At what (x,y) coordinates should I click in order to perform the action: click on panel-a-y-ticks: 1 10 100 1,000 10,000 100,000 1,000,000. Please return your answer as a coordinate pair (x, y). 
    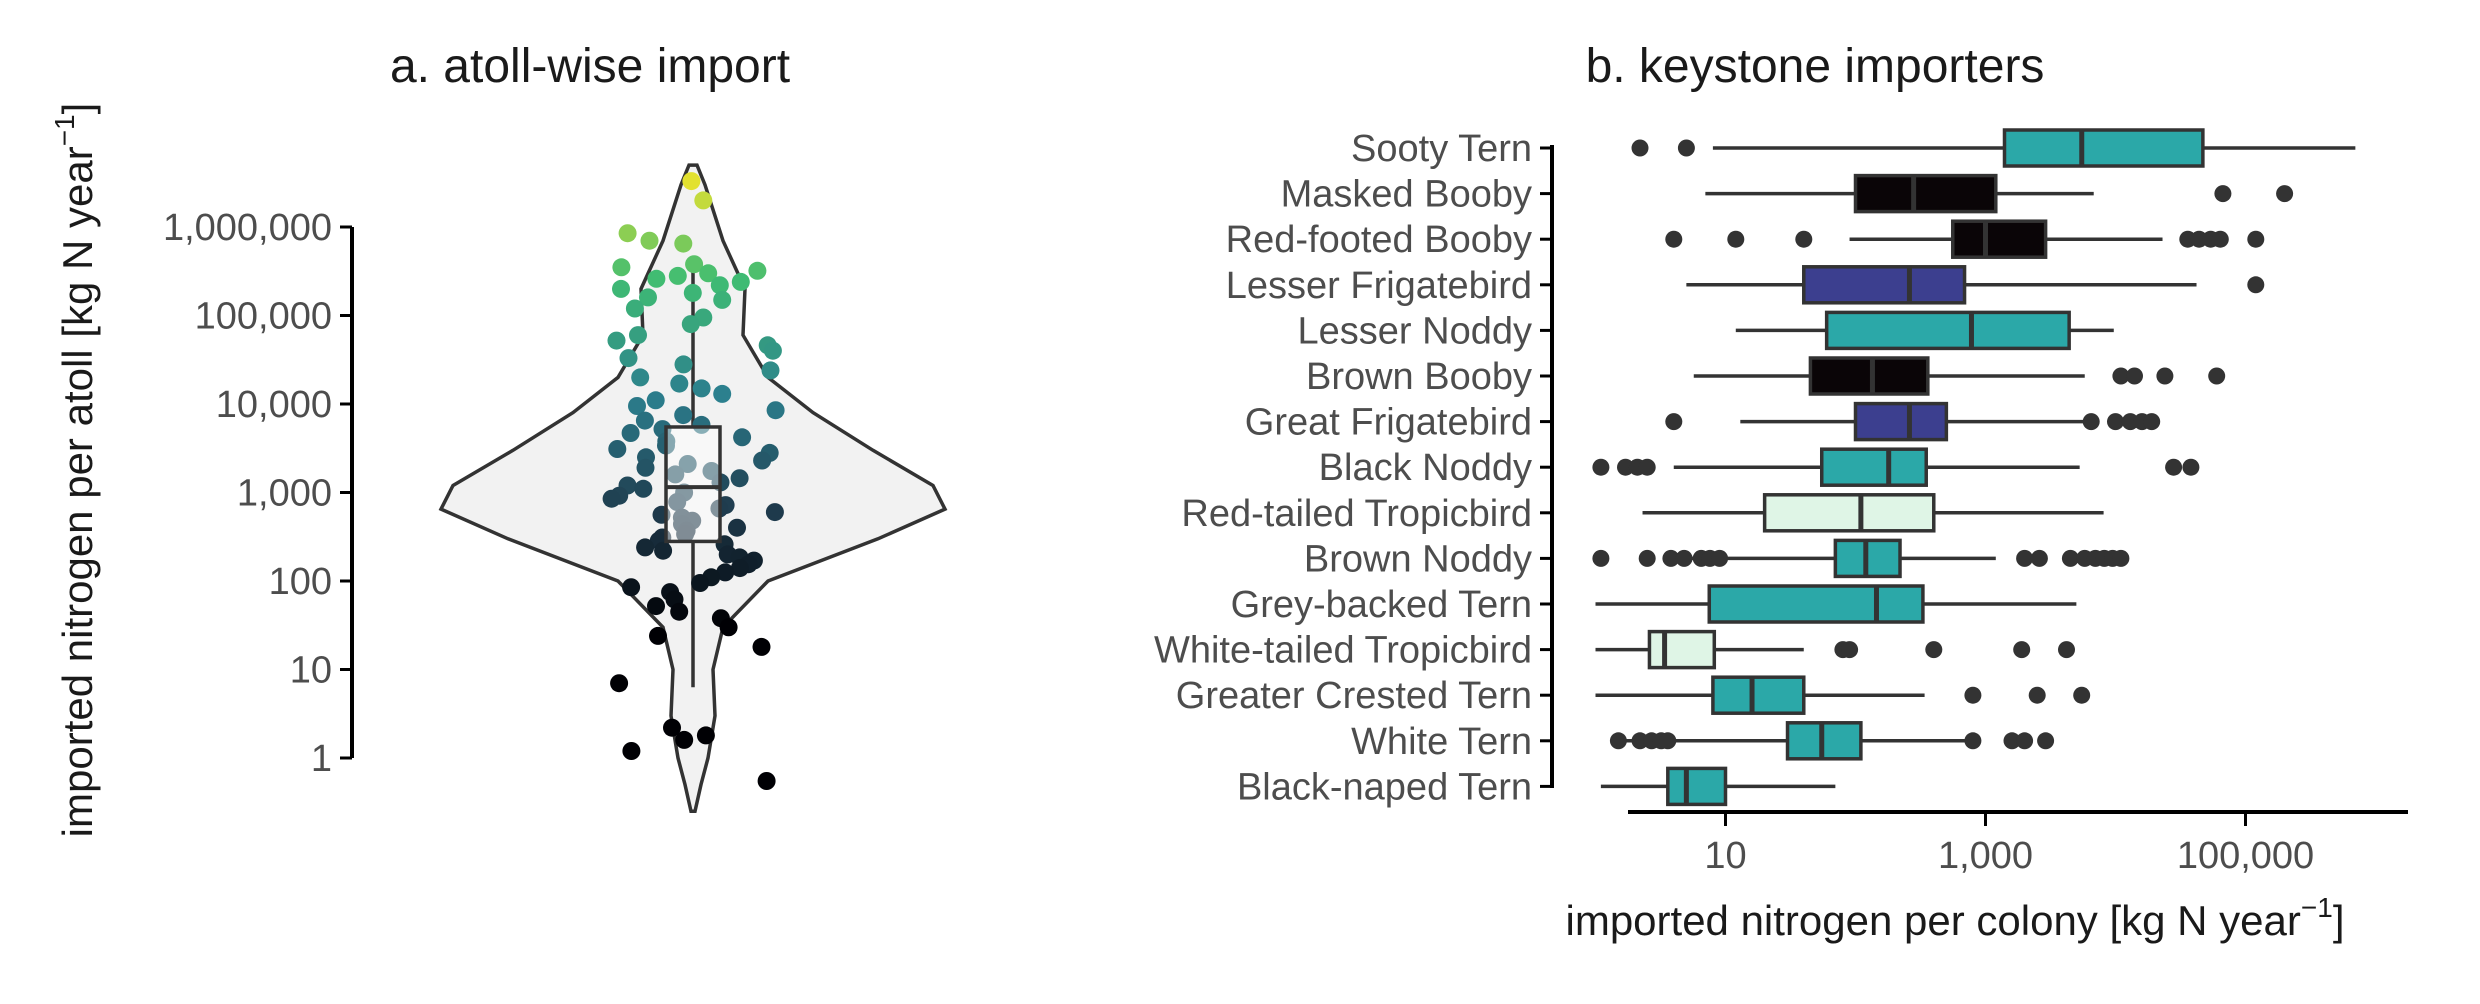
    Looking at the image, I should click on (257, 493).